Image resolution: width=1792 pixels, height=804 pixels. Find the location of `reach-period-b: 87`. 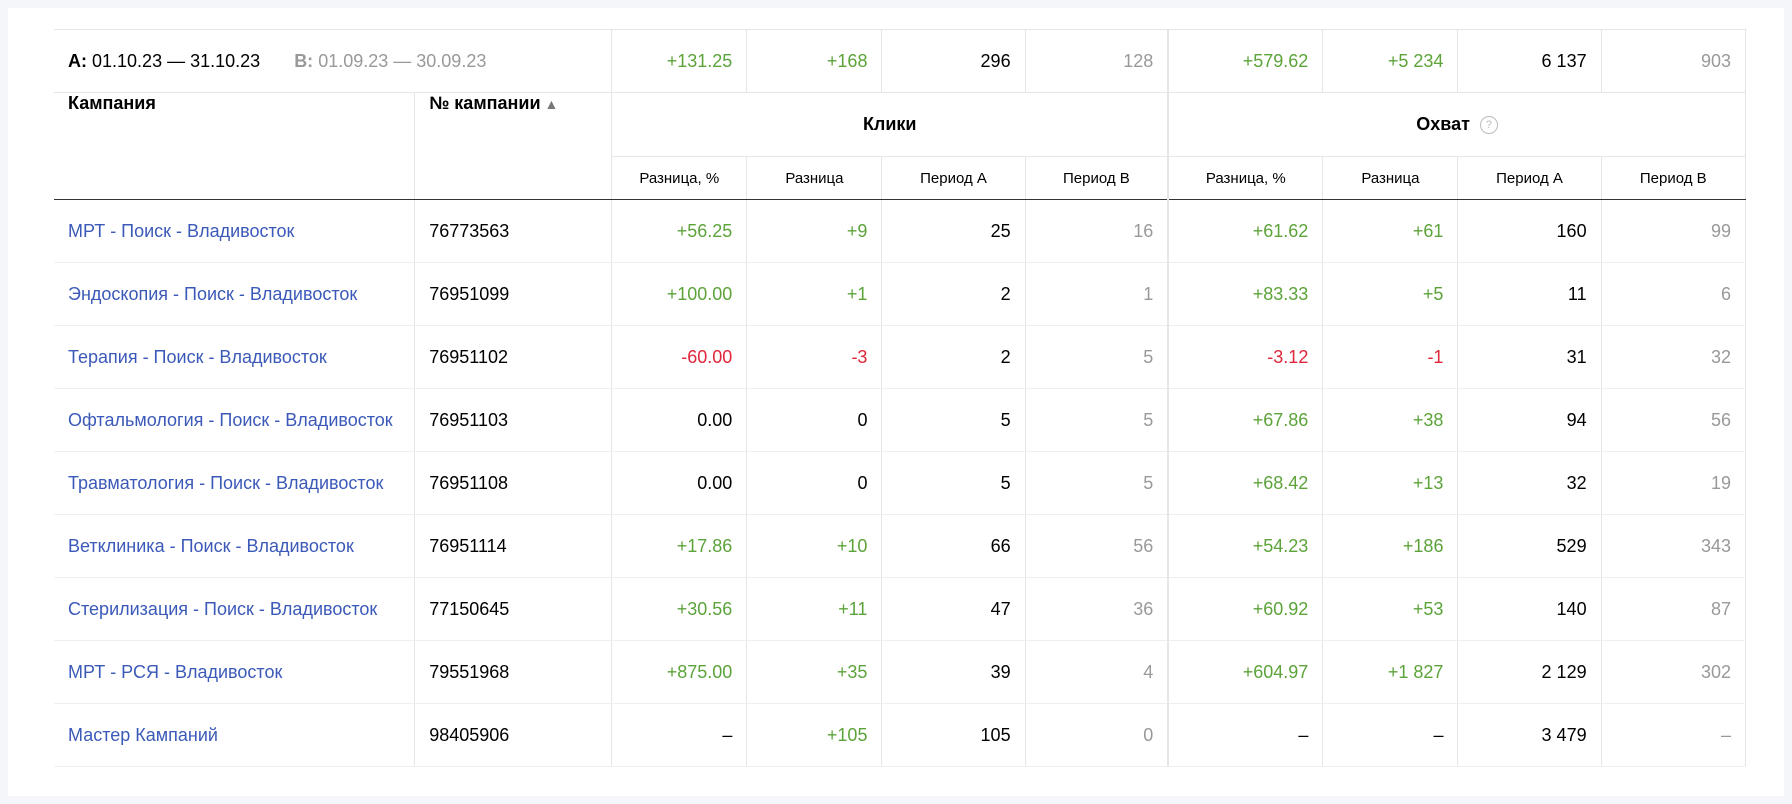

reach-period-b: 87 is located at coordinates (1673, 609).